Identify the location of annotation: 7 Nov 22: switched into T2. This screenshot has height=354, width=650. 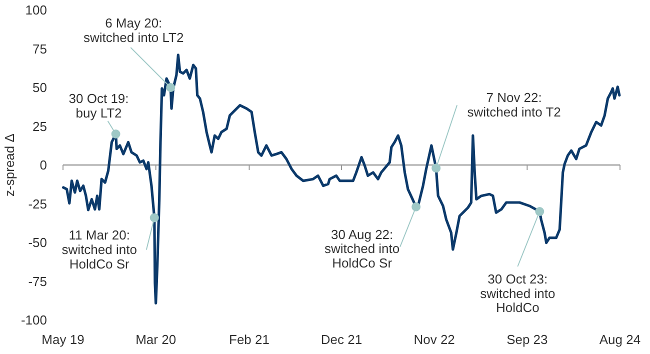
(514, 105).